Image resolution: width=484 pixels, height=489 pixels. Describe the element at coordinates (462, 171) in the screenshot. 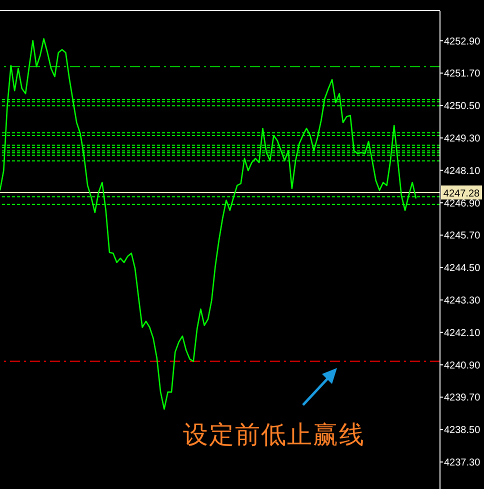

I see `y-tick-label: 4248.10` at that location.